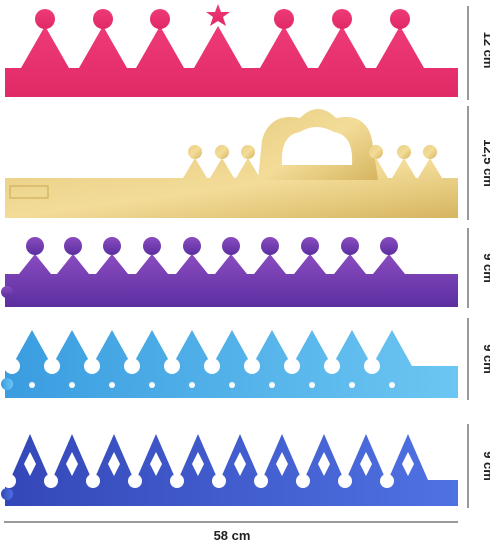 The width and height of the screenshot is (490, 543). What do you see at coordinates (485, 50) in the screenshot?
I see `height-label: 12 cm` at bounding box center [485, 50].